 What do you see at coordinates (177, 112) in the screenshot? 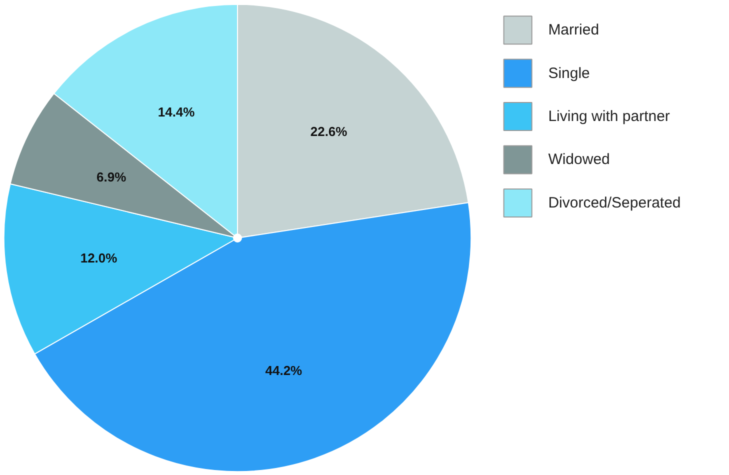
I see `data-label: 14.4%` at bounding box center [177, 112].